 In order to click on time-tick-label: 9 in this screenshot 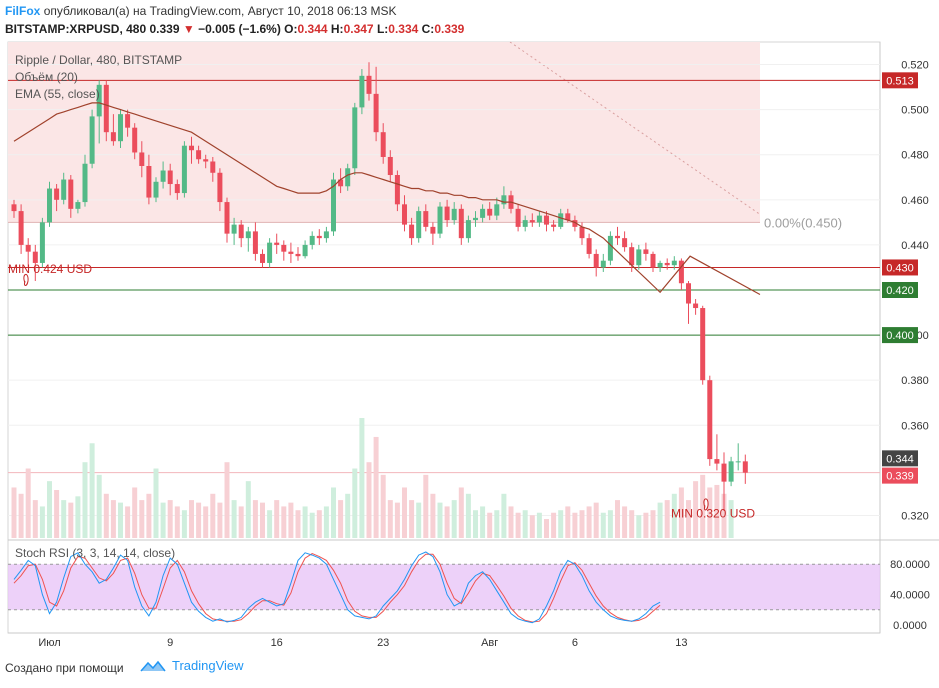, I will do `click(170, 643)`.